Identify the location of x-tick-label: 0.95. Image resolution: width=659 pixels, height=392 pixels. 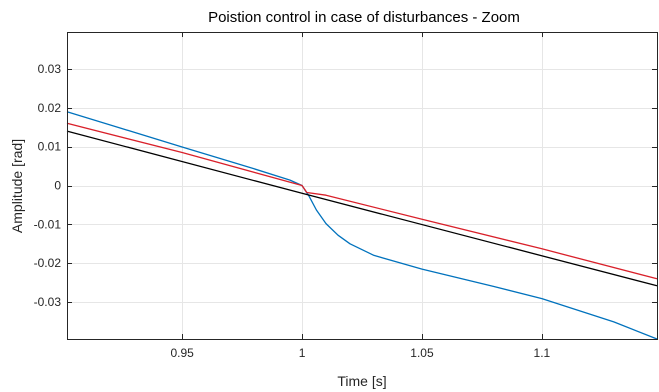
(182, 353).